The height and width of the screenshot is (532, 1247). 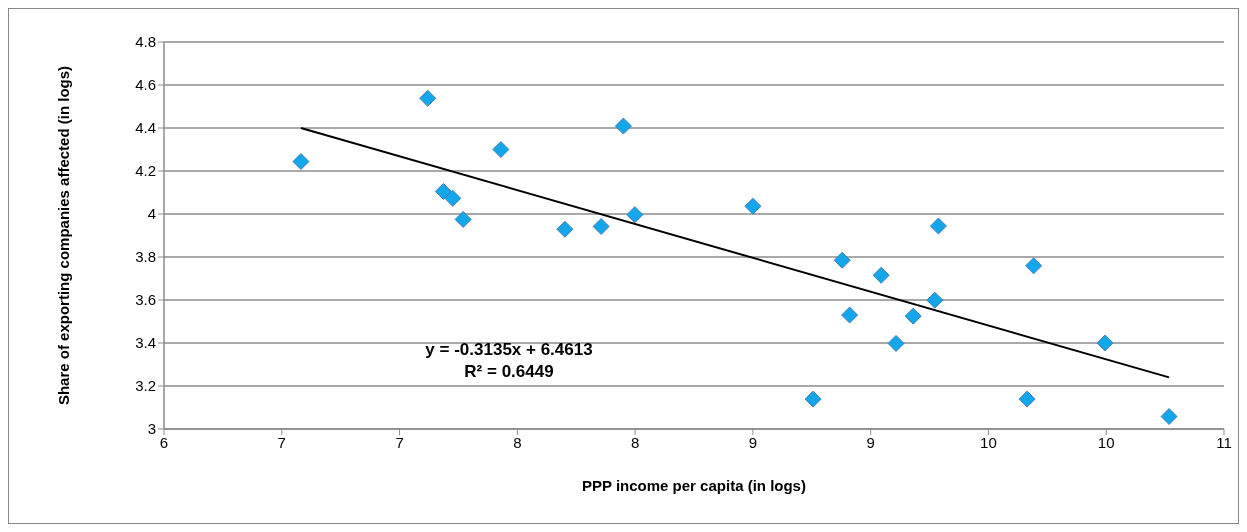 I want to click on y-axis-title: Share of exporting companies affected (in logs), so click(x=64, y=235).